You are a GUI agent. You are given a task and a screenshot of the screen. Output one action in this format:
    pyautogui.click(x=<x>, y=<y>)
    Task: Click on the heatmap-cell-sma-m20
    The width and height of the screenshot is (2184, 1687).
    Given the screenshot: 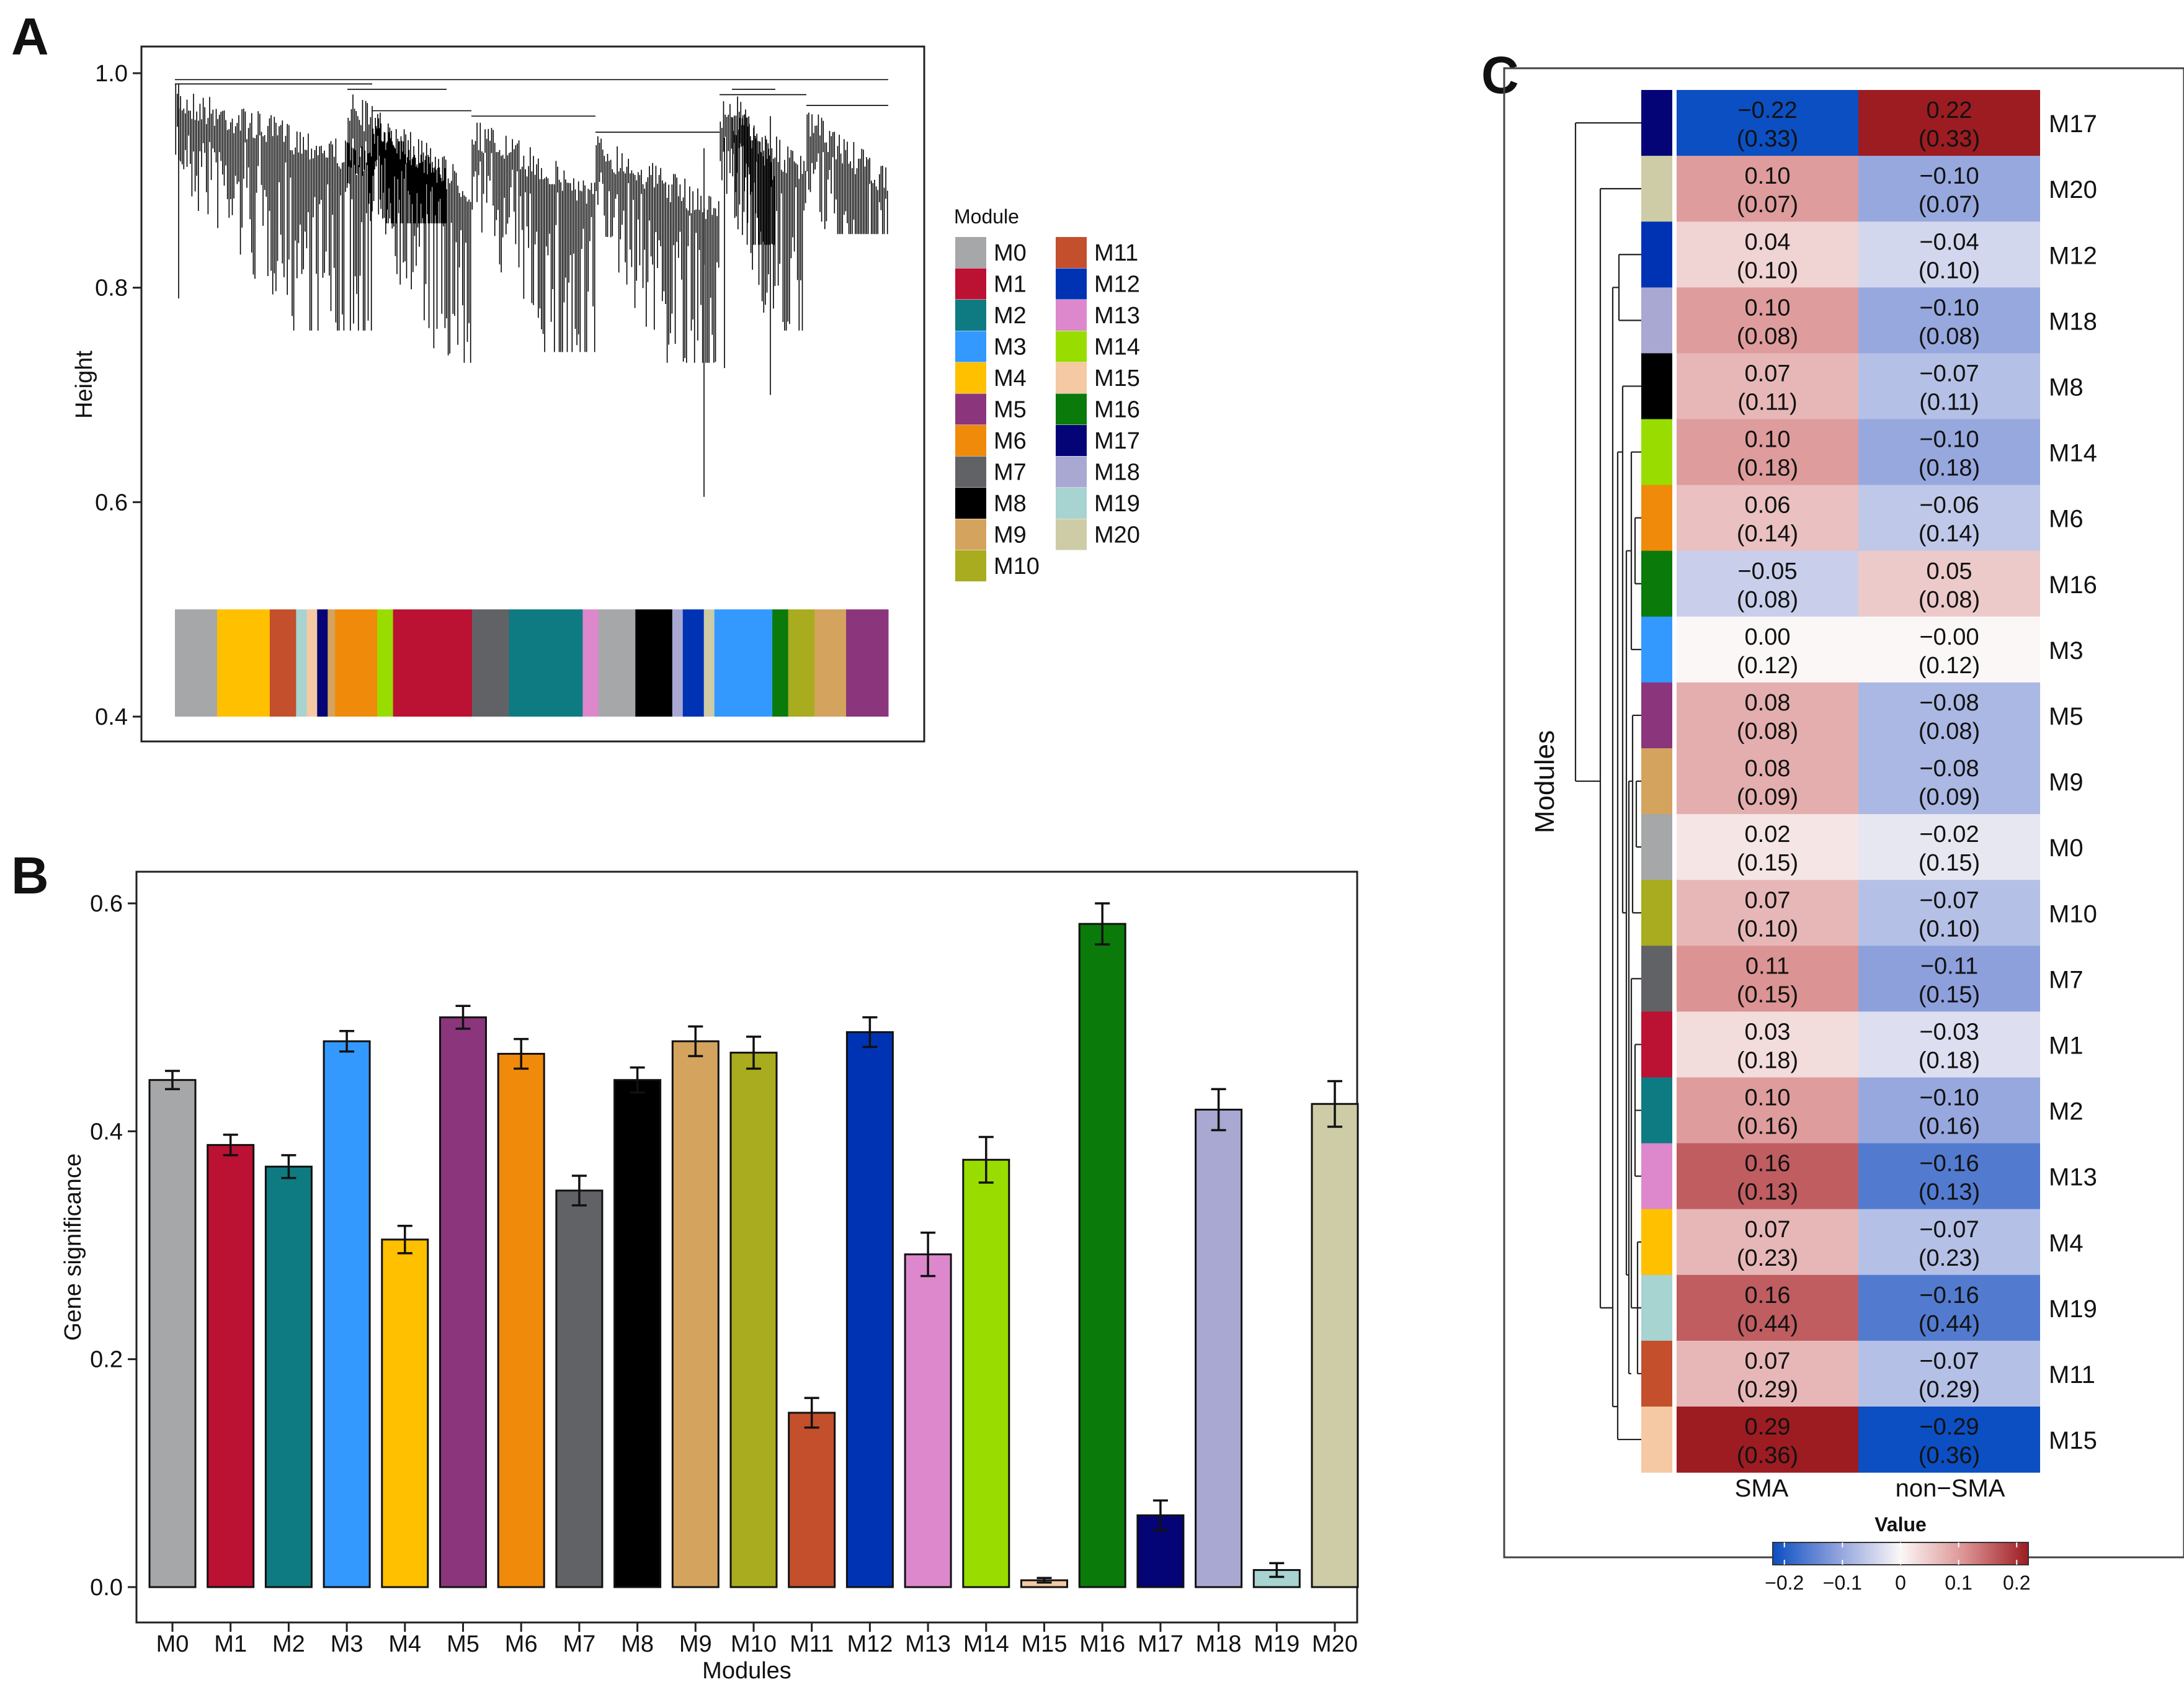 What is the action you would take?
    pyautogui.click(x=1768, y=189)
    